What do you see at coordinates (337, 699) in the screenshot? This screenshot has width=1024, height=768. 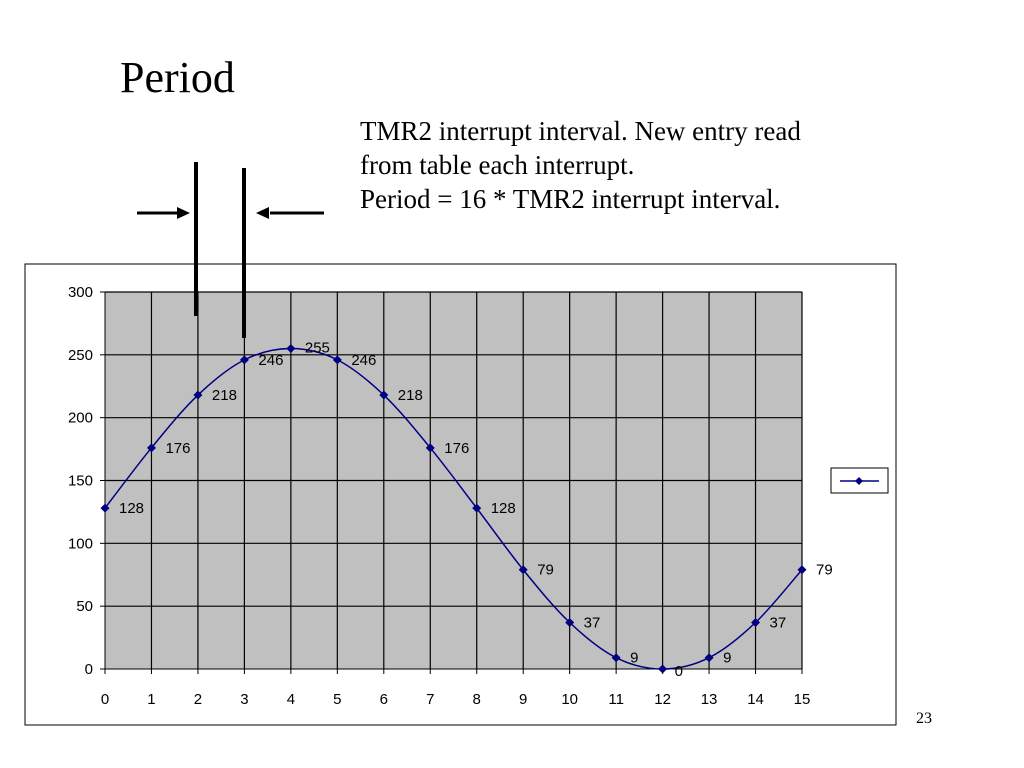 I see `x-tick-label: 5` at bounding box center [337, 699].